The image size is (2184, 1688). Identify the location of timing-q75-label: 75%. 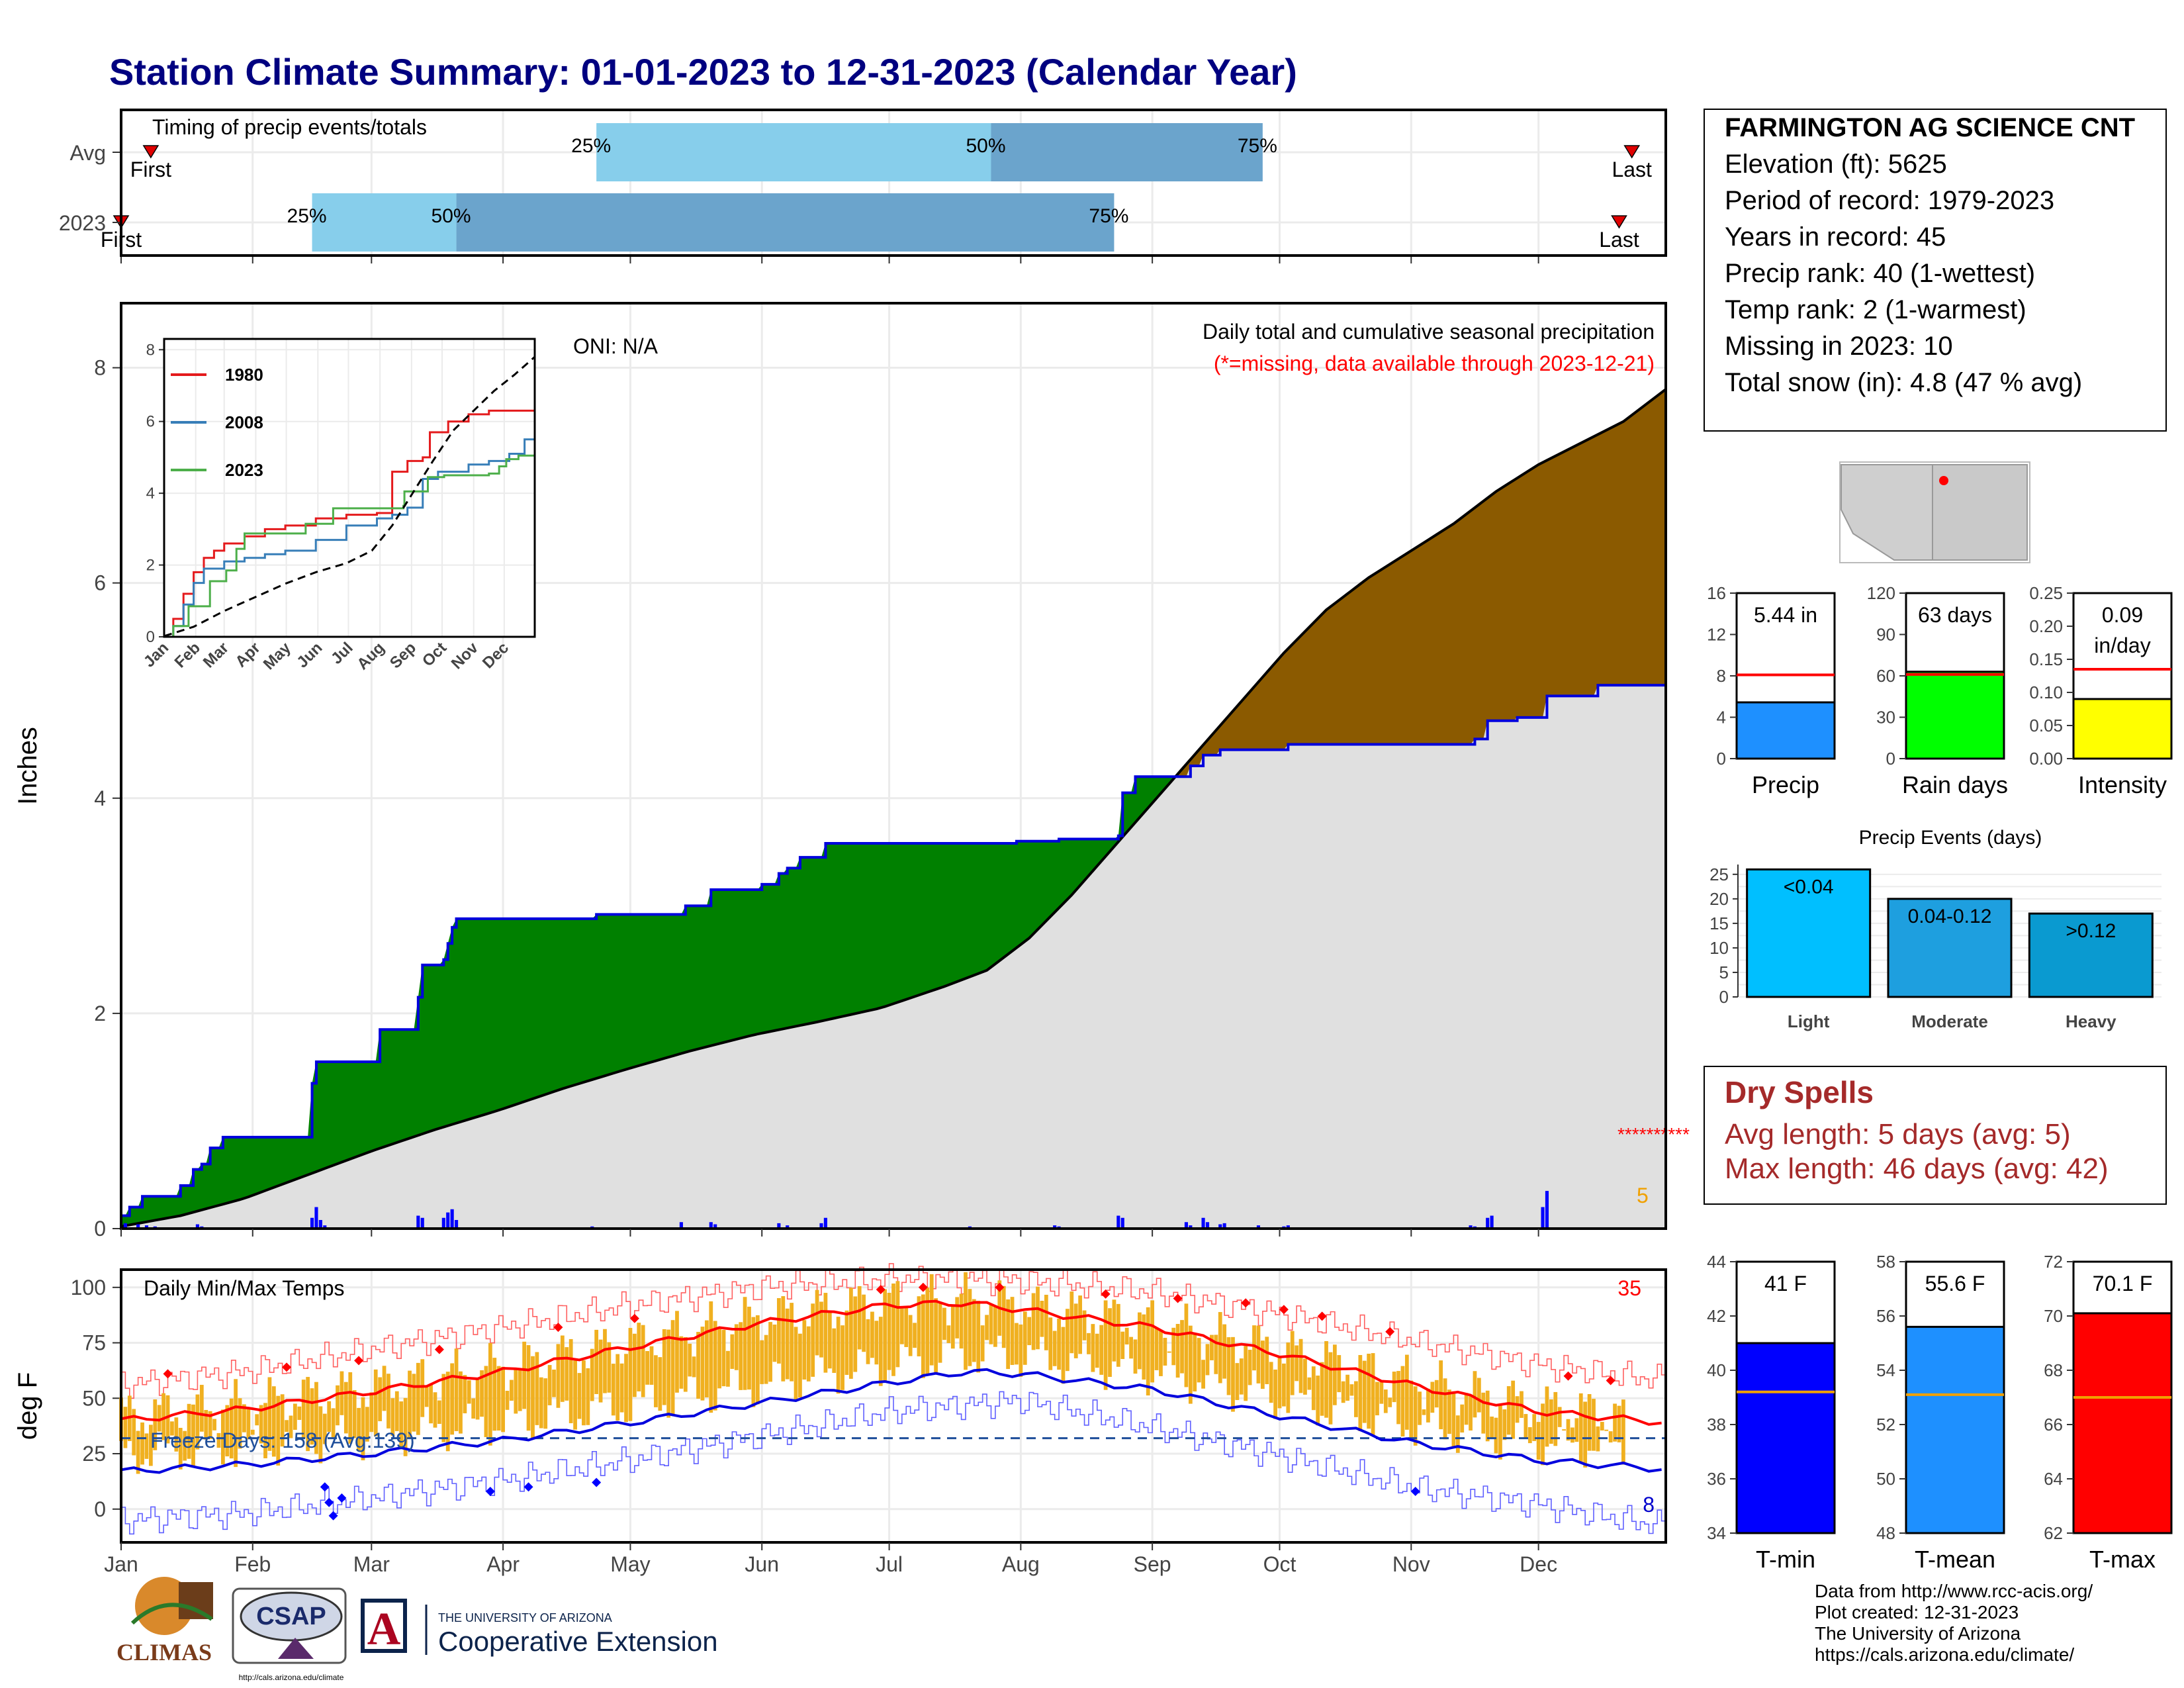
(1108, 216).